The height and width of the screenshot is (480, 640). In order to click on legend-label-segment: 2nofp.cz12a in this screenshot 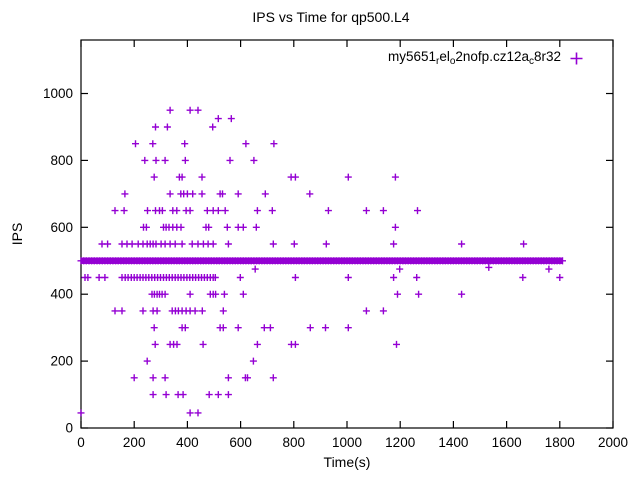, I will do `click(492, 56)`.